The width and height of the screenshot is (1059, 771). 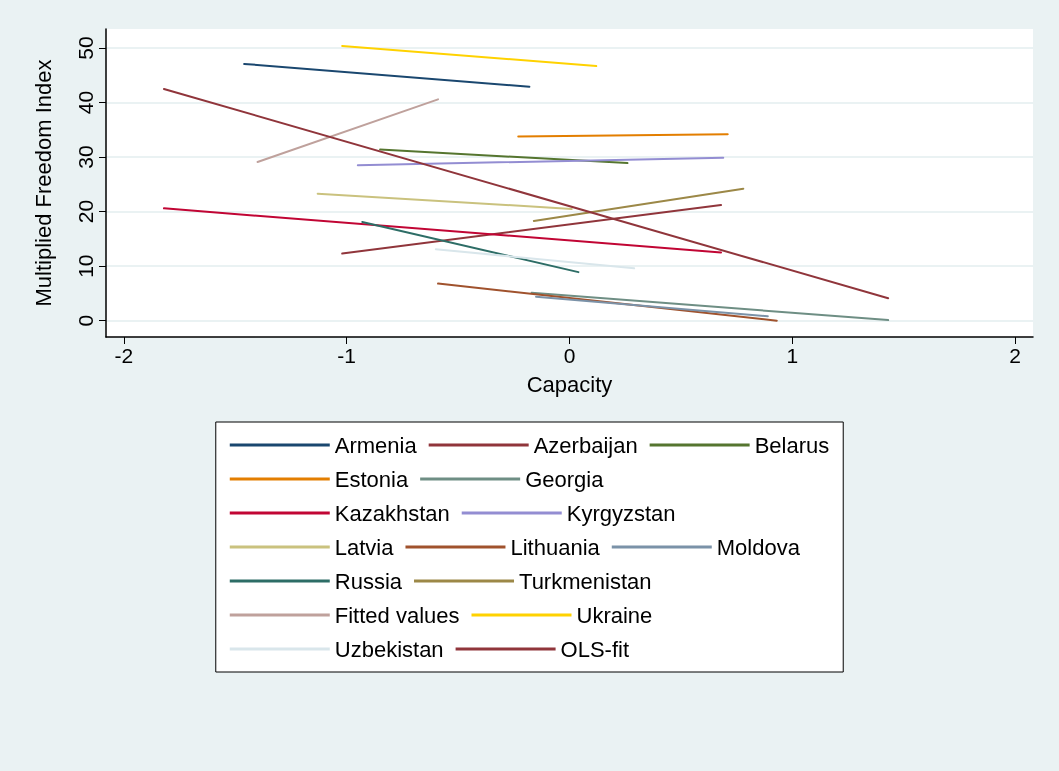 I want to click on x-axis-title: Capacity, so click(x=569, y=384).